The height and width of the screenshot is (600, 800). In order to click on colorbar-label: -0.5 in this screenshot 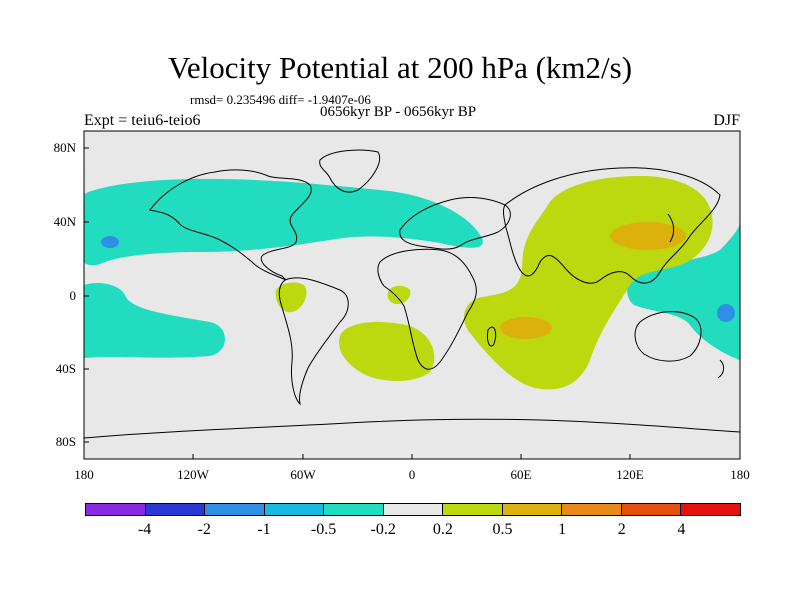, I will do `click(323, 529)`.